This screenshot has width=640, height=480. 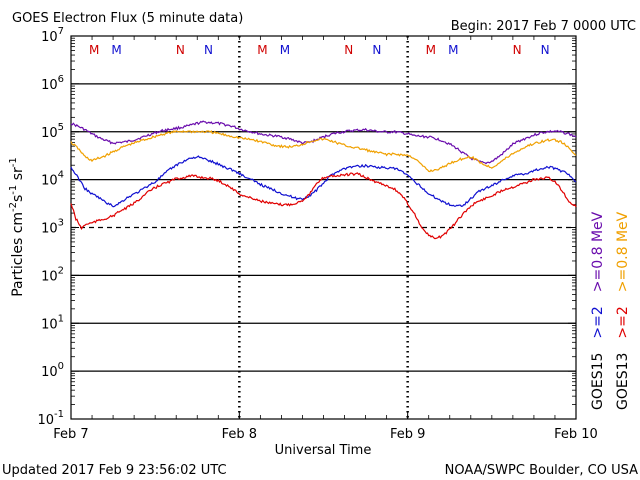 I want to click on svg-text:GOES15>=2>=0.8 MeV: GOES15 >=2 >=0.8 MeV, so click(x=598, y=310).